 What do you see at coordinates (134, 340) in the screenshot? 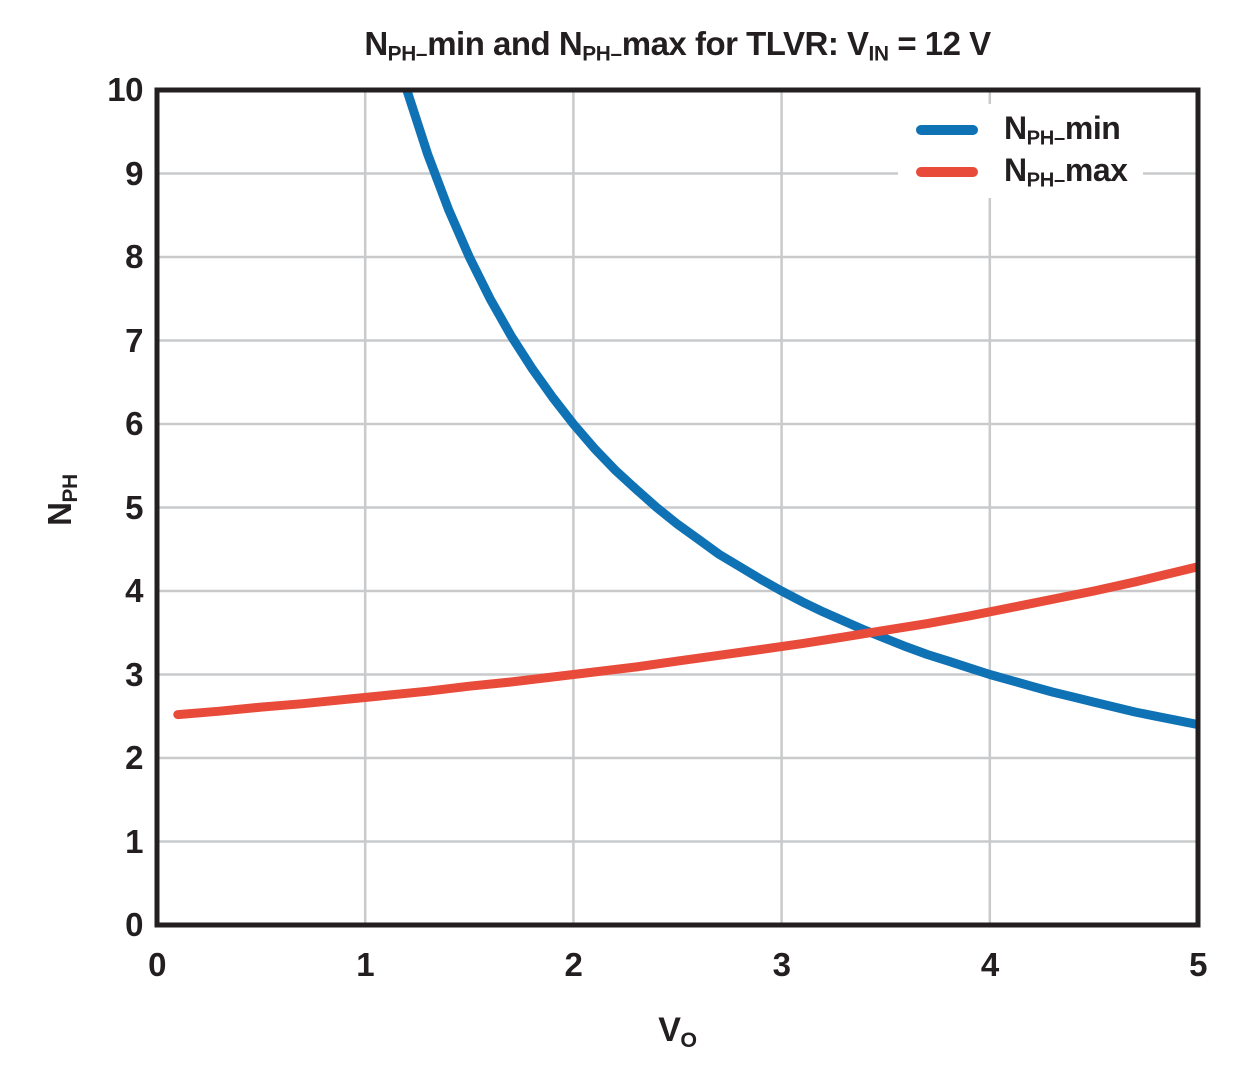
I see `y-tick-label: 7` at bounding box center [134, 340].